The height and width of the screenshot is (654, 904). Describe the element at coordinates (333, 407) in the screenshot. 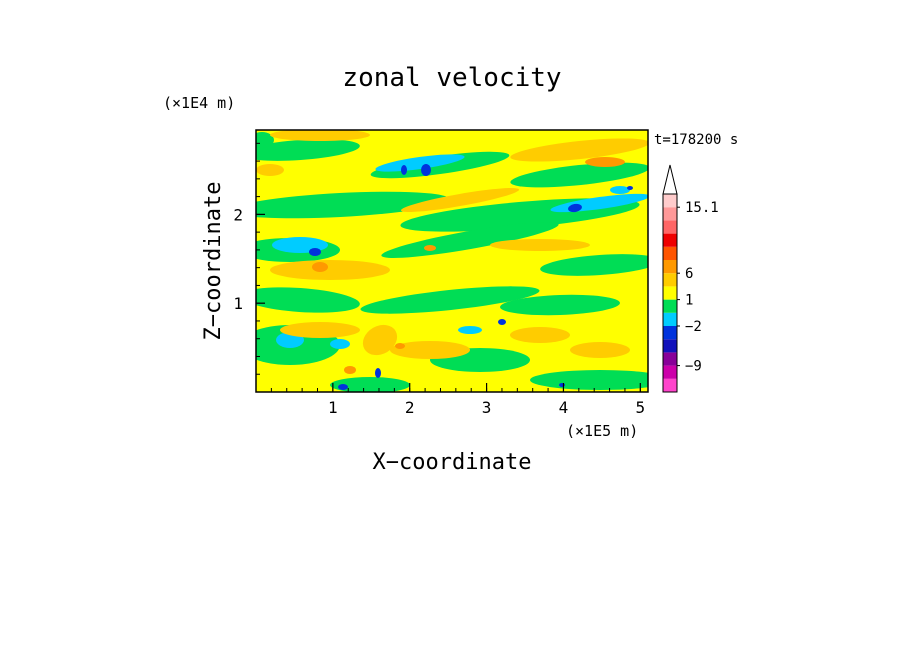

I see `x-tick-label: 1` at that location.